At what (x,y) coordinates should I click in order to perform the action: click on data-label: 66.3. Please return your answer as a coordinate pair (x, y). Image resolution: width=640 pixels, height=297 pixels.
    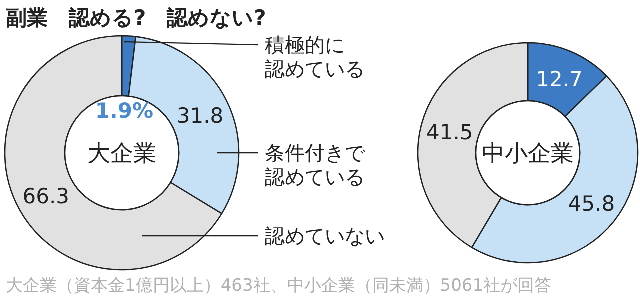
    Looking at the image, I should click on (46, 196).